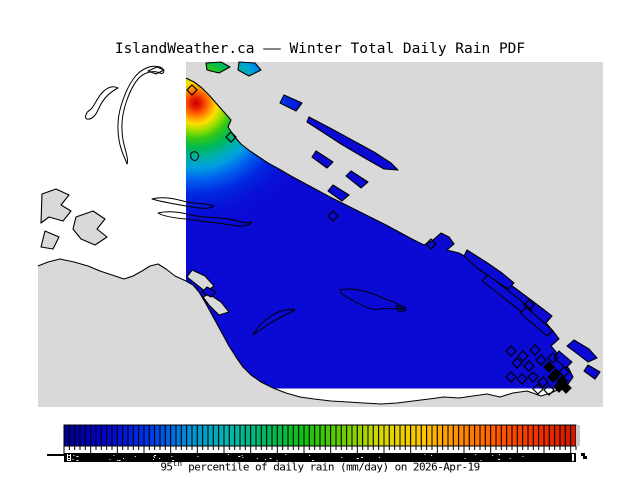 The height and width of the screenshot is (480, 640). What do you see at coordinates (112, 172) in the screenshot?
I see `northwest-landmass` at bounding box center [112, 172].